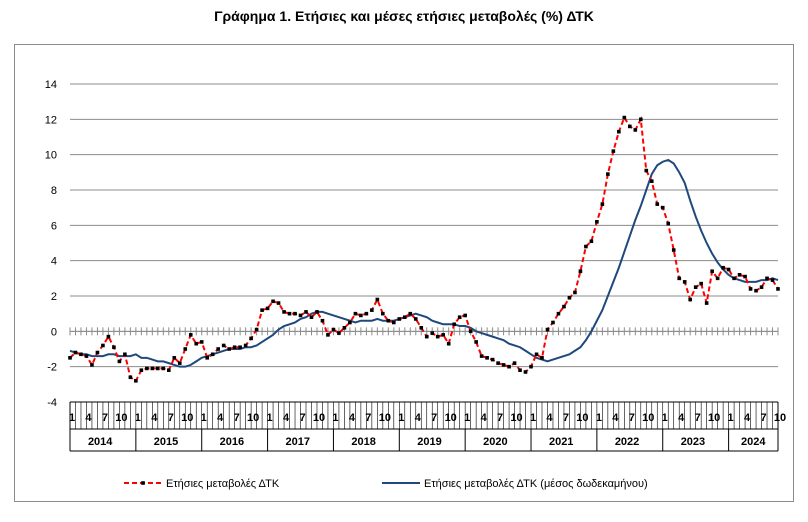 This screenshot has height=522, width=808. I want to click on y-tick-label: 6, so click(54, 226).